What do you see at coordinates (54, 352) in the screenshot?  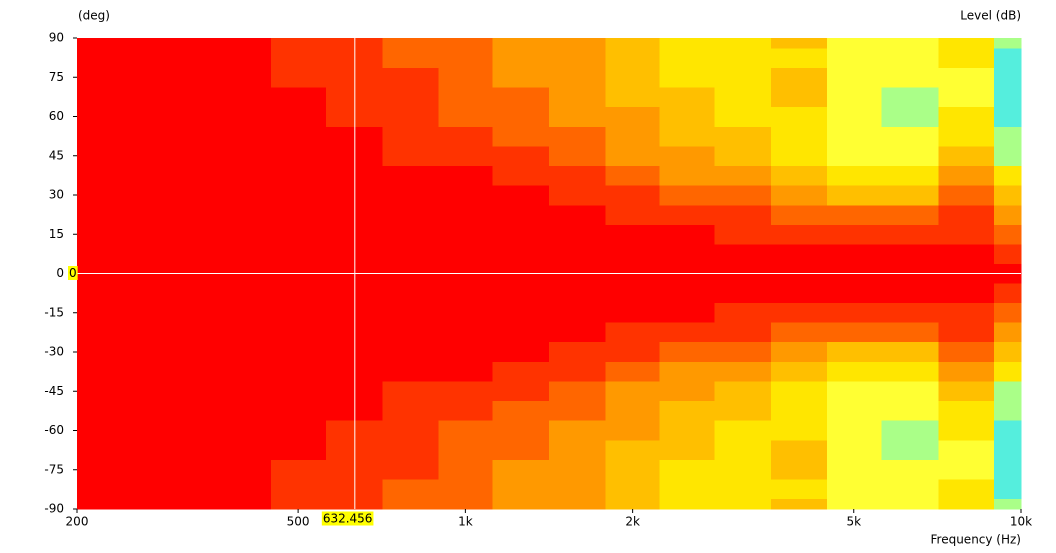 I see `y-tick-label: -30` at bounding box center [54, 352].